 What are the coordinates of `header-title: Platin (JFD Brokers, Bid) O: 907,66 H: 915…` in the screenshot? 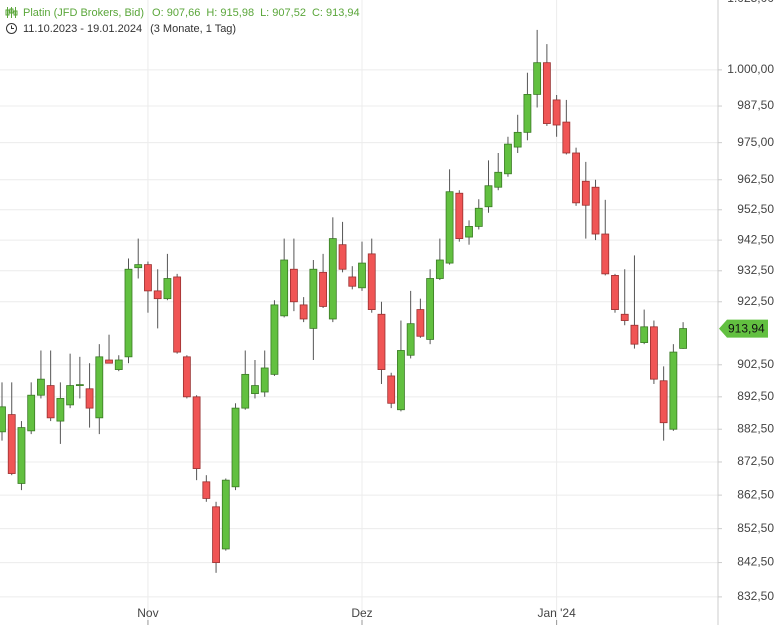 It's located at (191, 13).